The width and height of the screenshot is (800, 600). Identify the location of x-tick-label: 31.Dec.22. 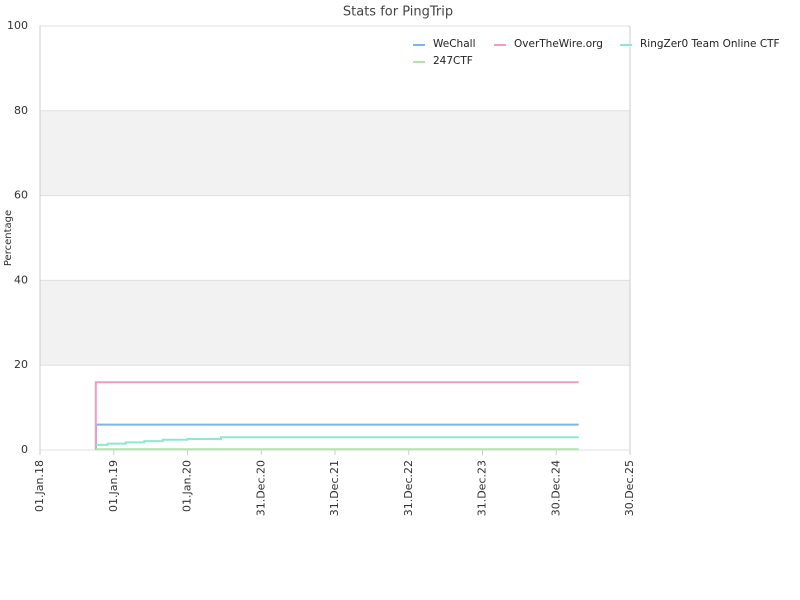
(408, 488).